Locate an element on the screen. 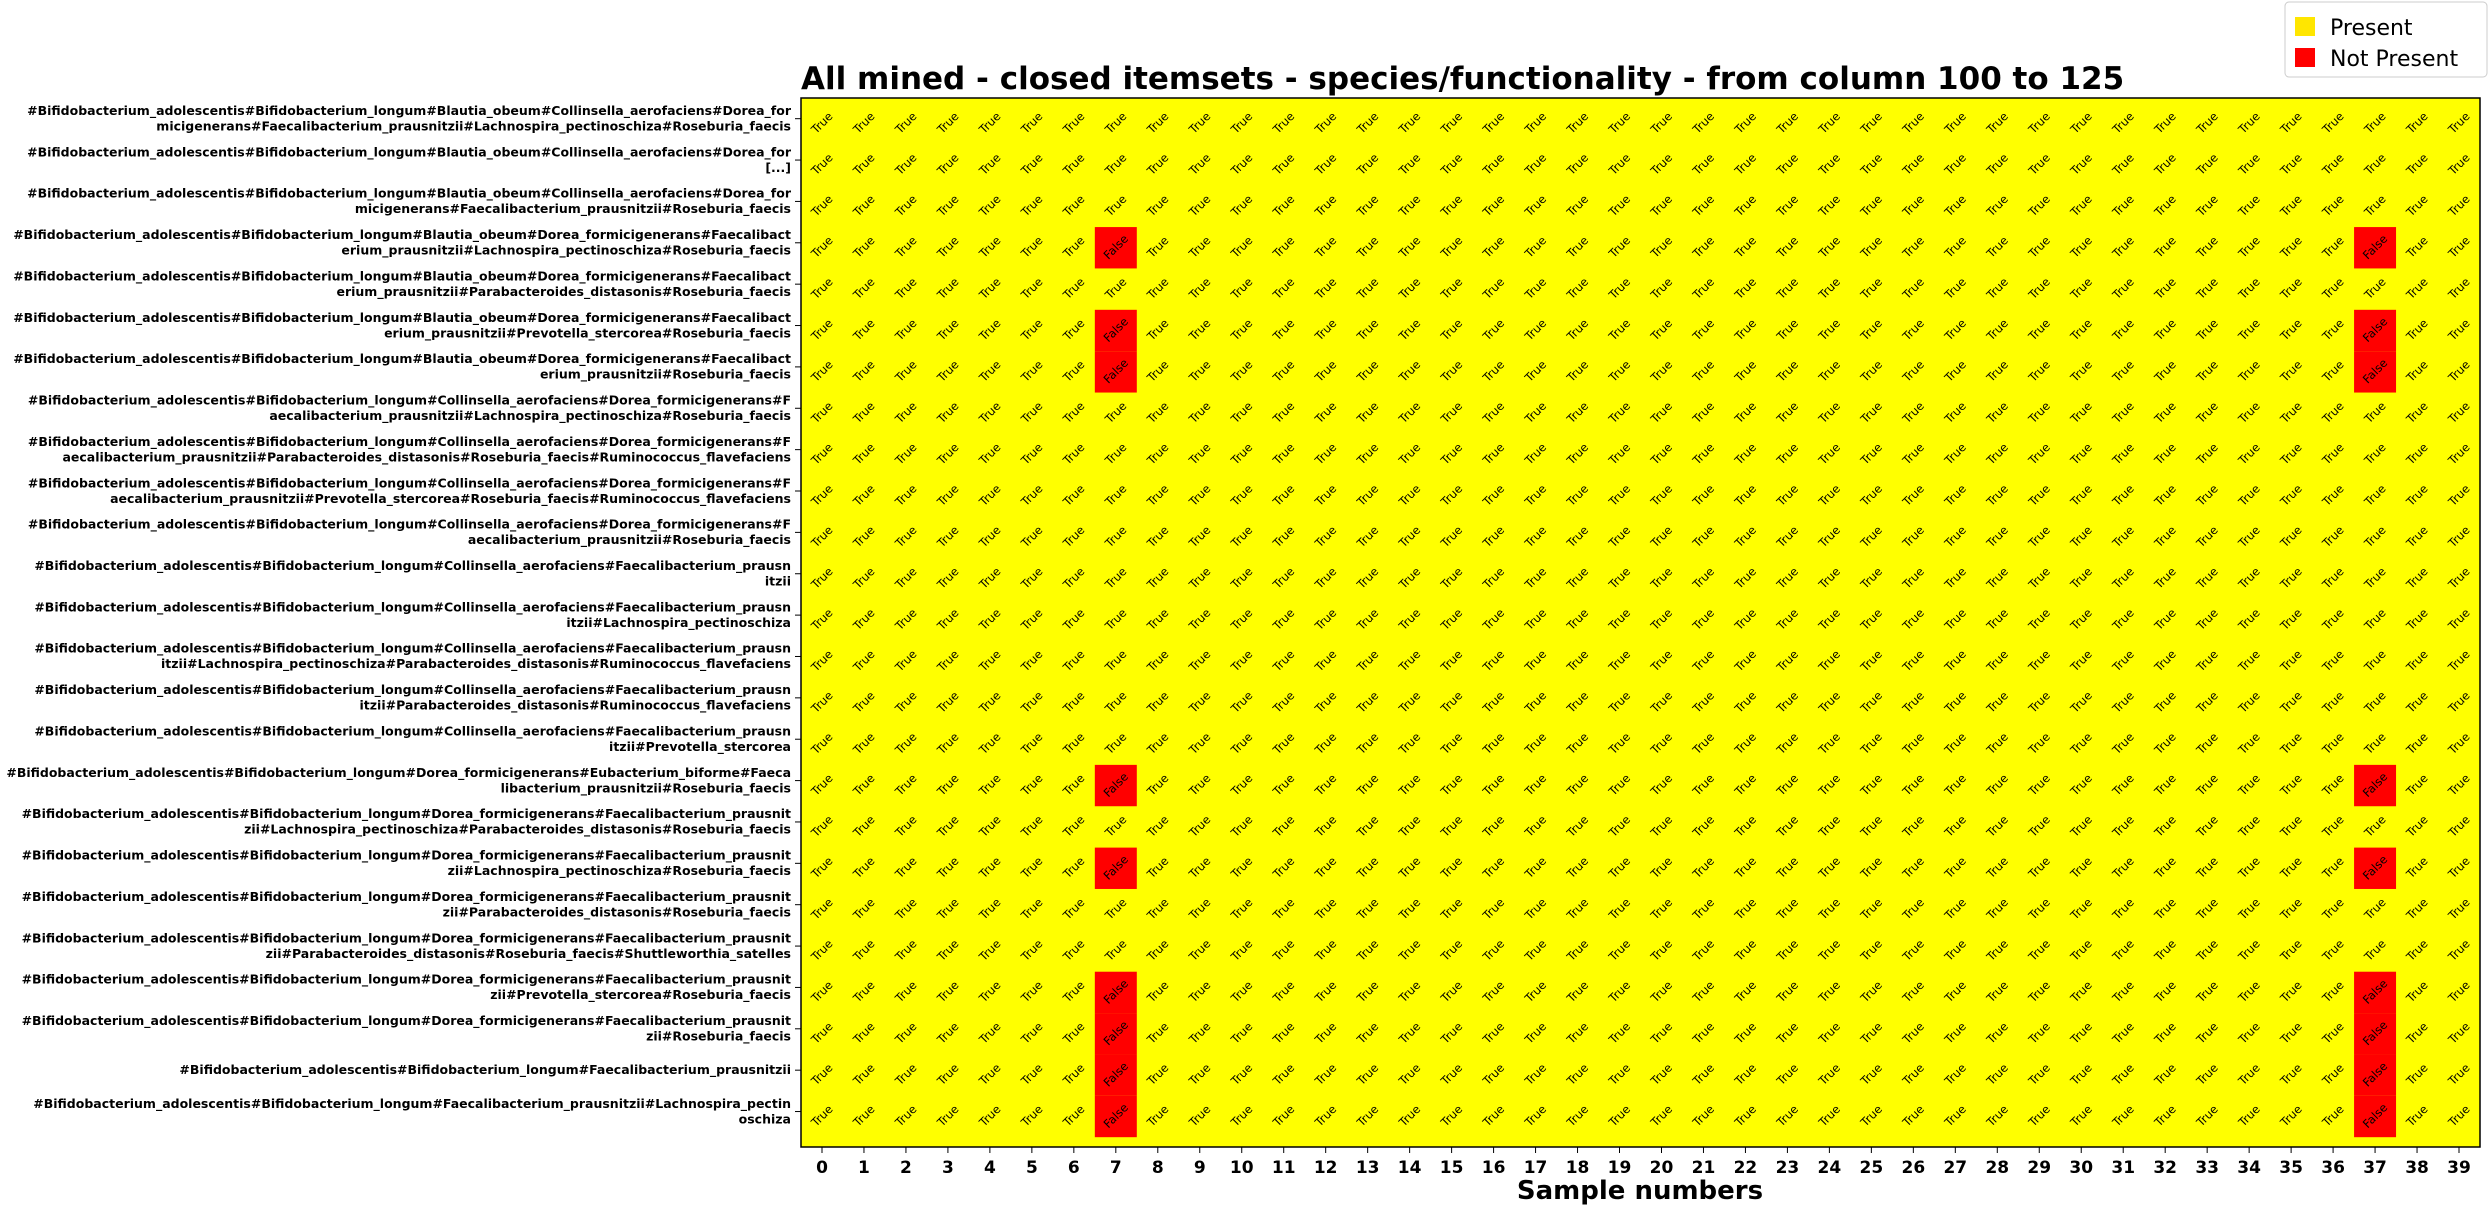 The width and height of the screenshot is (2490, 1213). x-tick-label: 7 is located at coordinates (1116, 1168).